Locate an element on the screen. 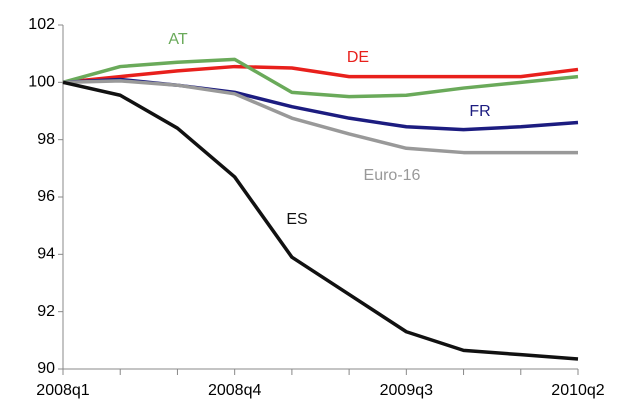  series-label: FR is located at coordinates (479, 111).